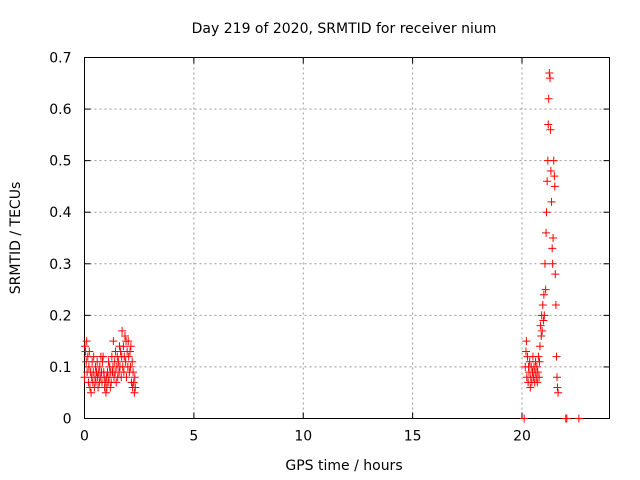 Image resolution: width=640 pixels, height=480 pixels. What do you see at coordinates (60, 213) in the screenshot?
I see `y-tick-label: 0.4` at bounding box center [60, 213].